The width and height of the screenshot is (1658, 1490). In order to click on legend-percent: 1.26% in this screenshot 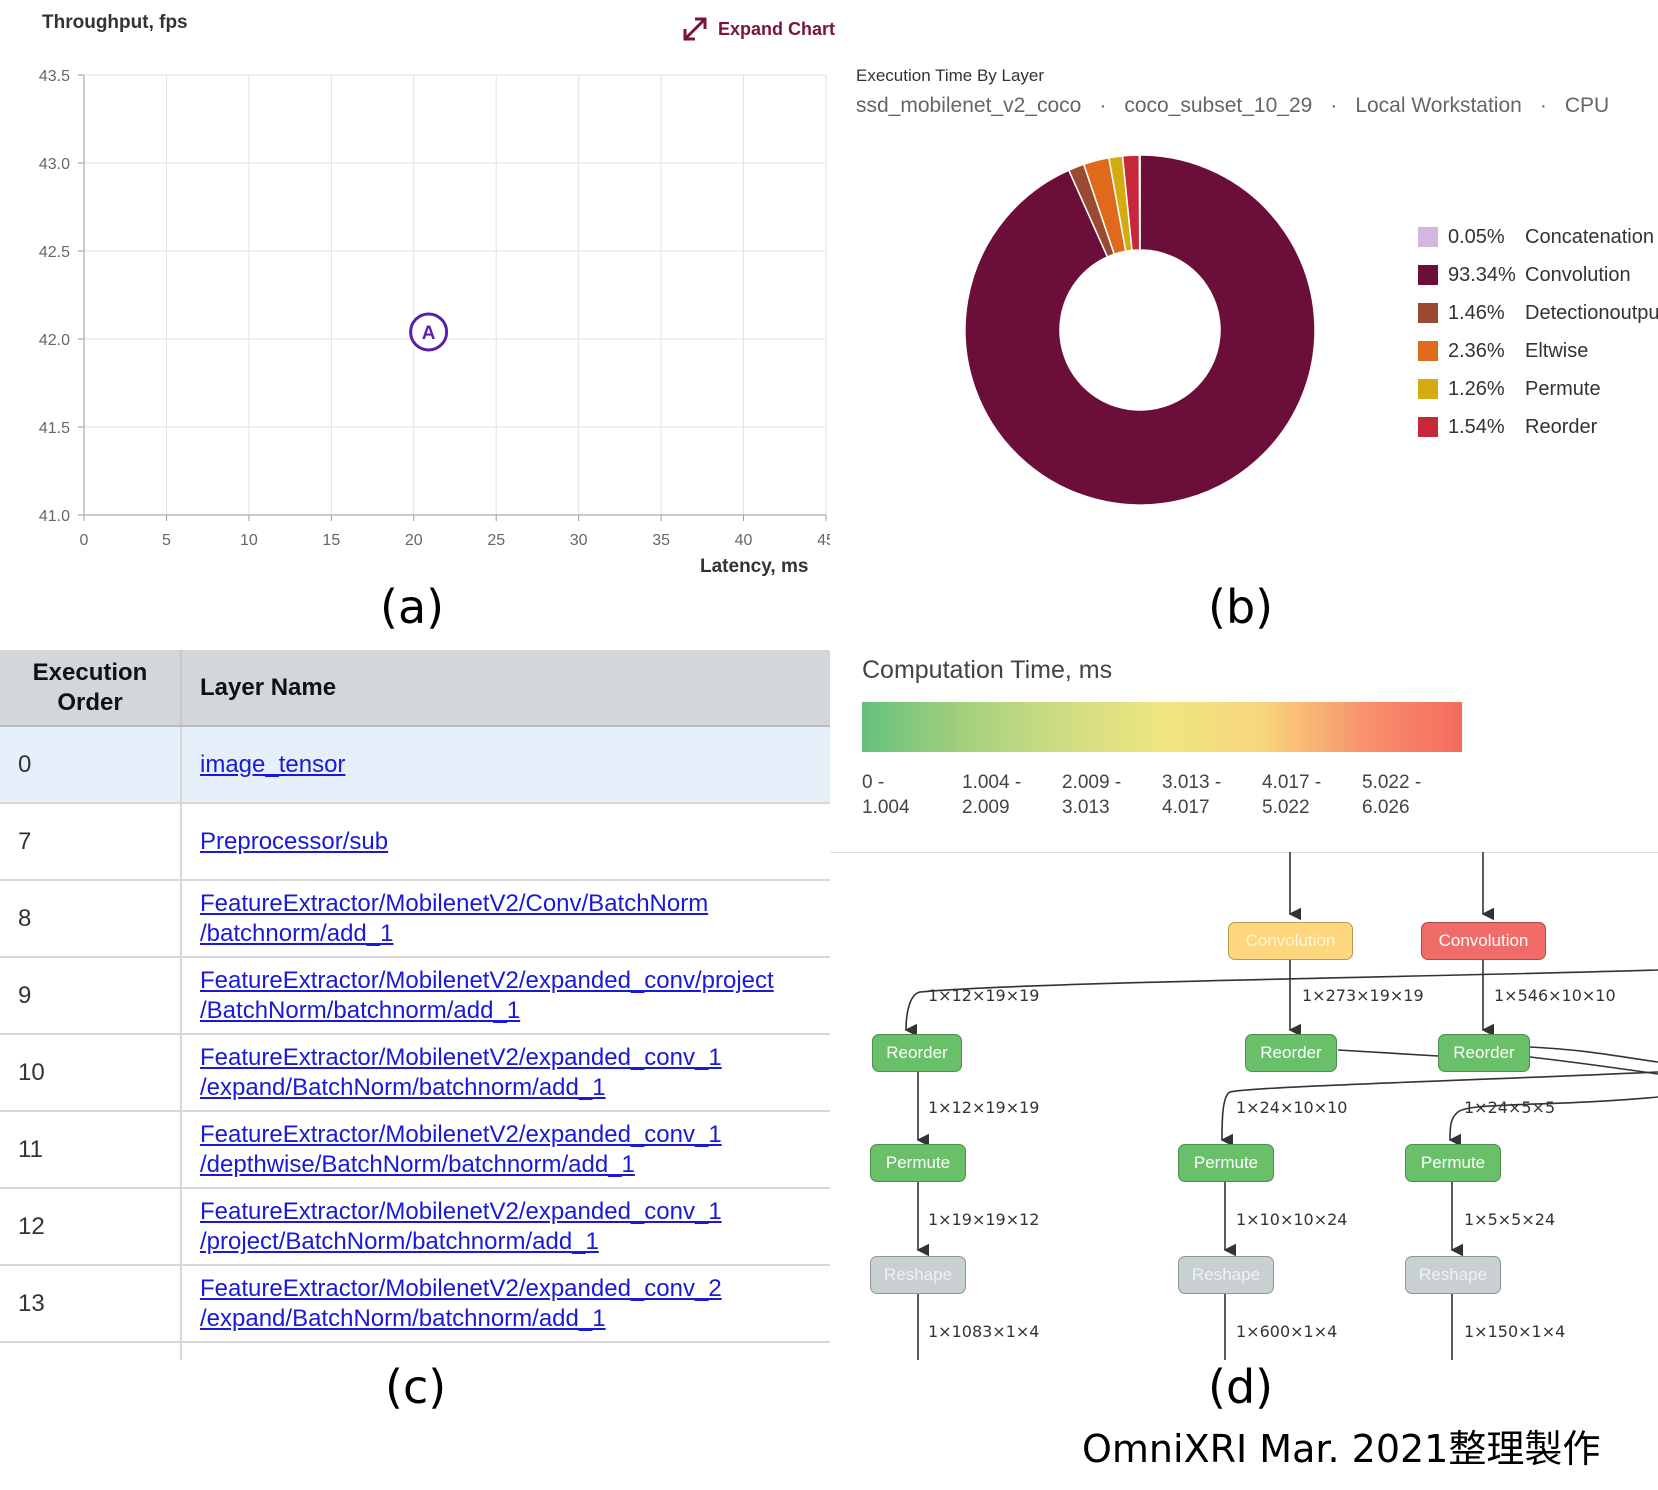, I will do `click(1476, 388)`.